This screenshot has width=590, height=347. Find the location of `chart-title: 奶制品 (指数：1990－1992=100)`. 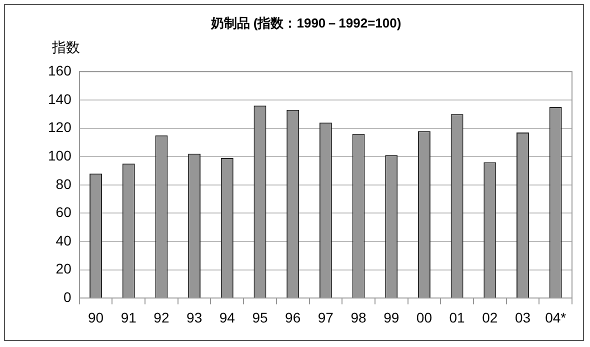

chart-title: 奶制品 (指数：1990－1992=100) is located at coordinates (306, 22).